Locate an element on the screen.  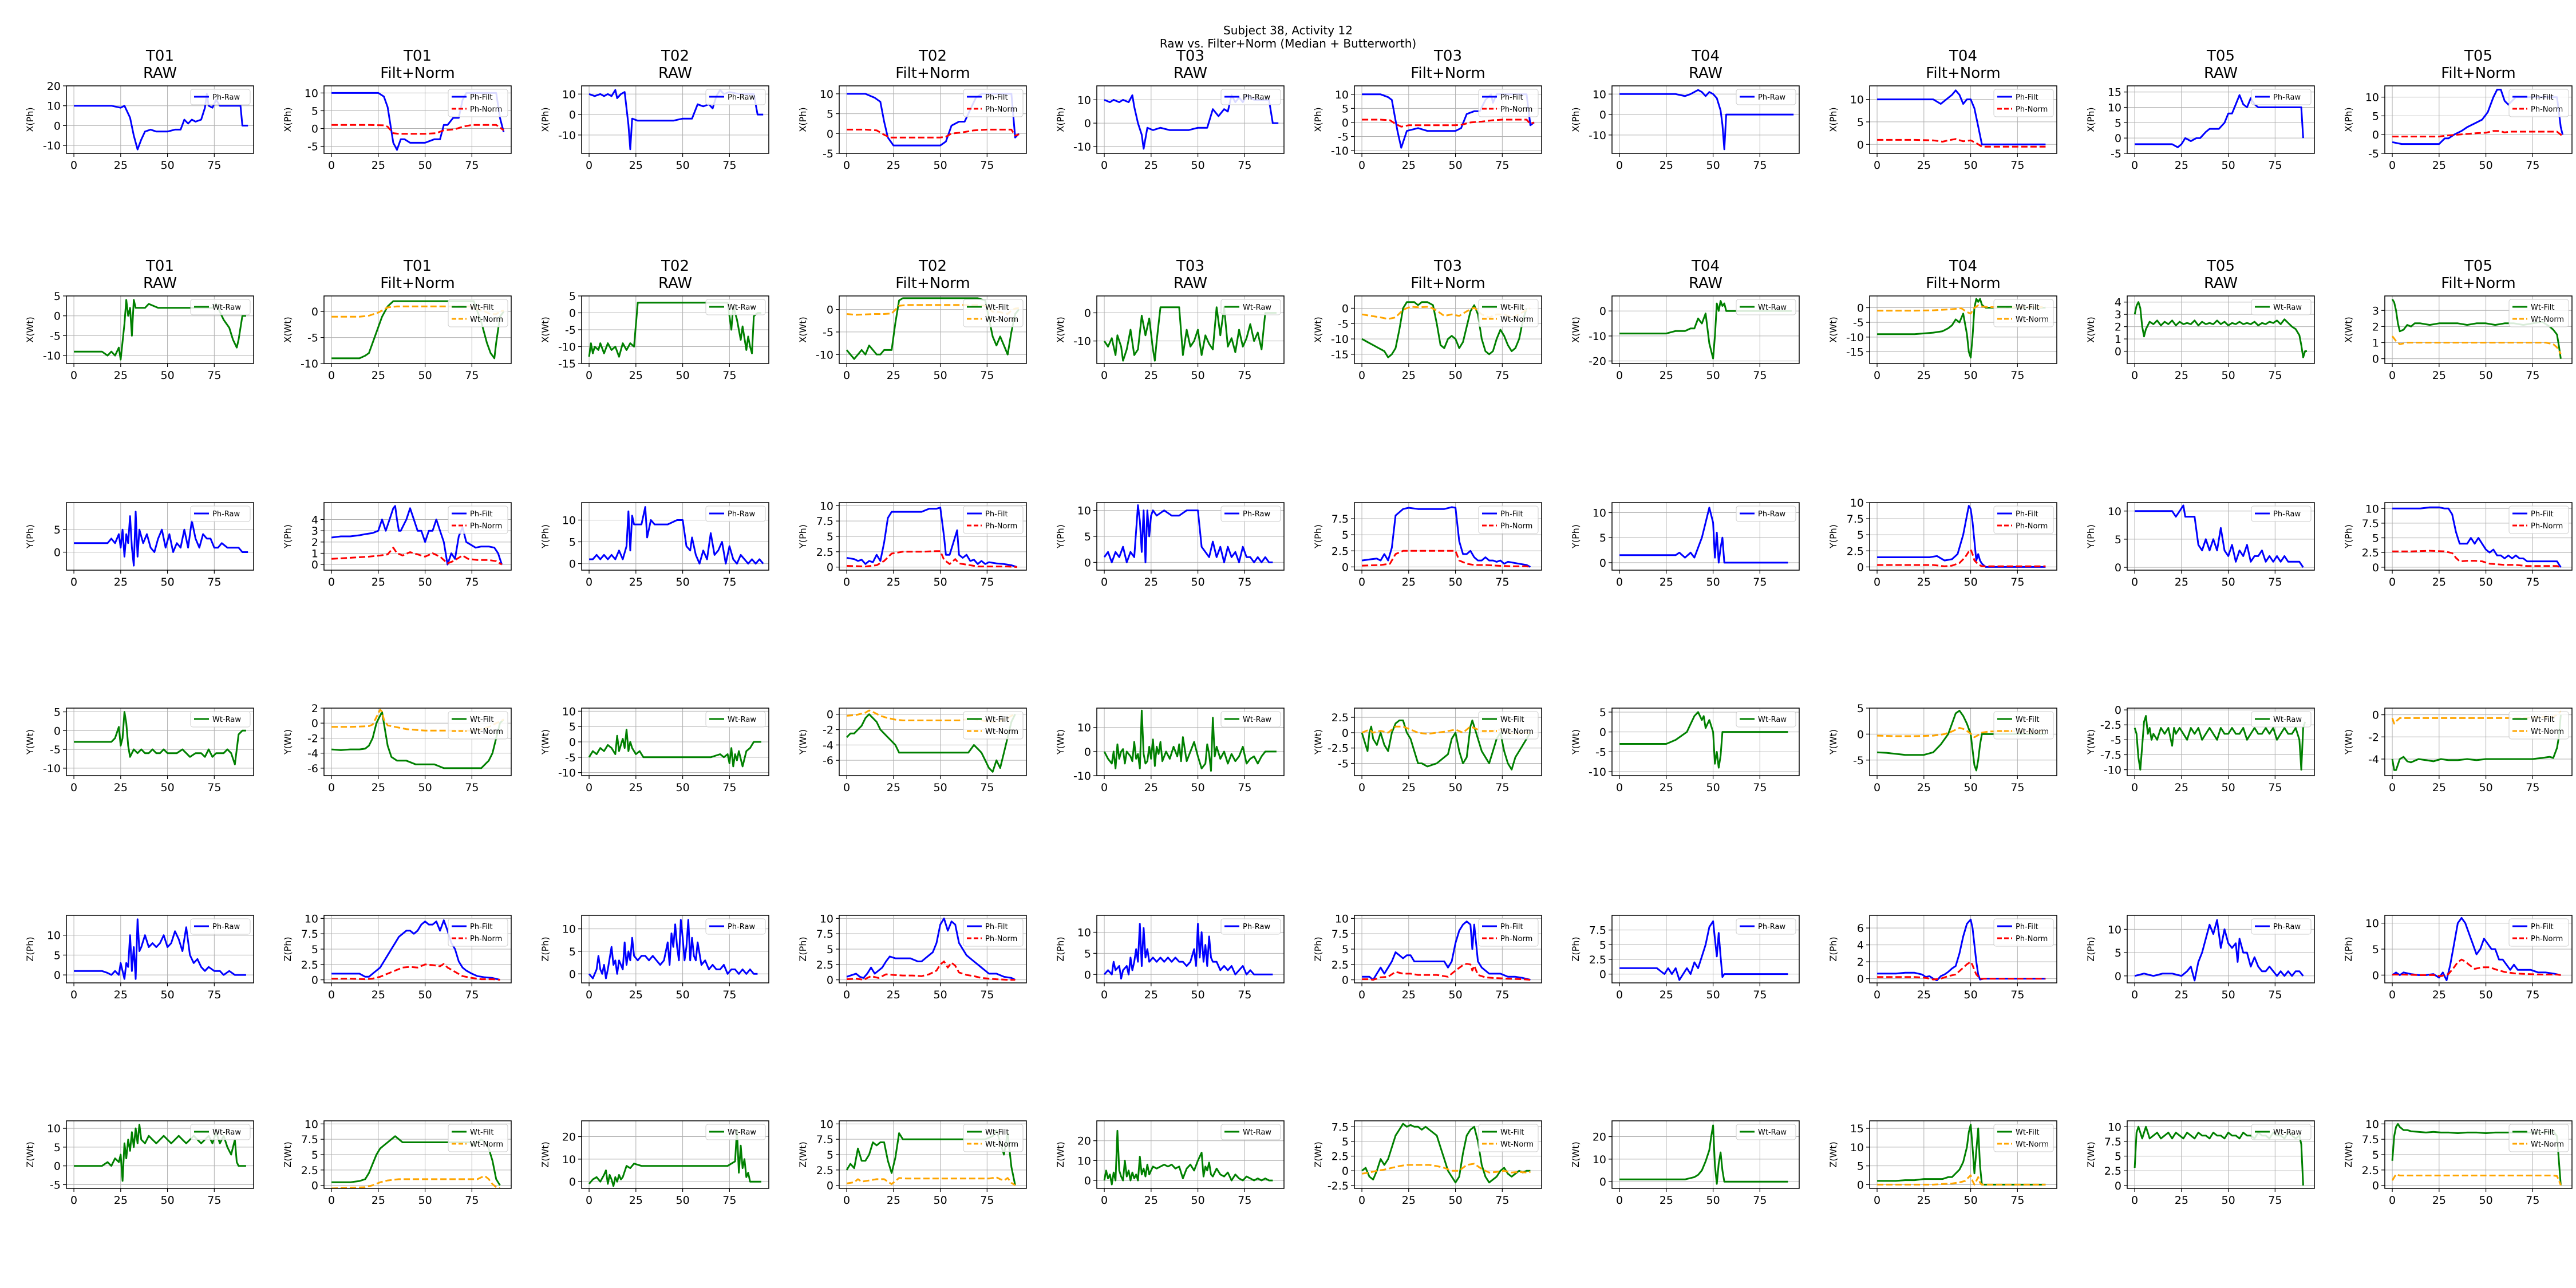
legend-entry: Ph-Raw is located at coordinates (1256, 97).